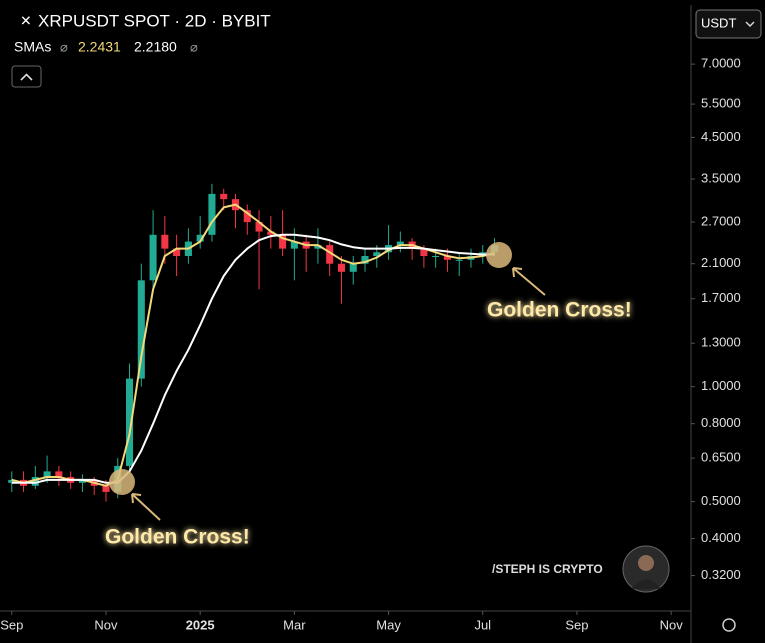 This screenshot has width=765, height=643. Describe the element at coordinates (721, 385) in the screenshot. I see `y-tick-label: 1.0000` at that location.